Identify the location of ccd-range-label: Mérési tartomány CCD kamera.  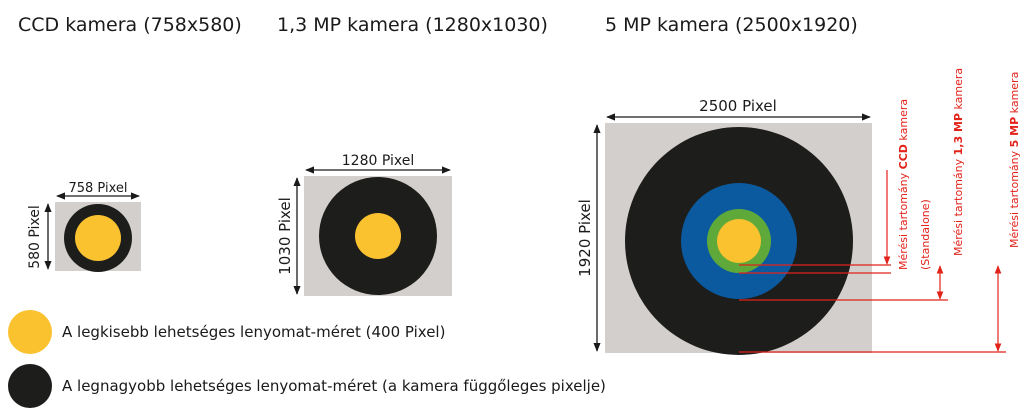
(903, 184).